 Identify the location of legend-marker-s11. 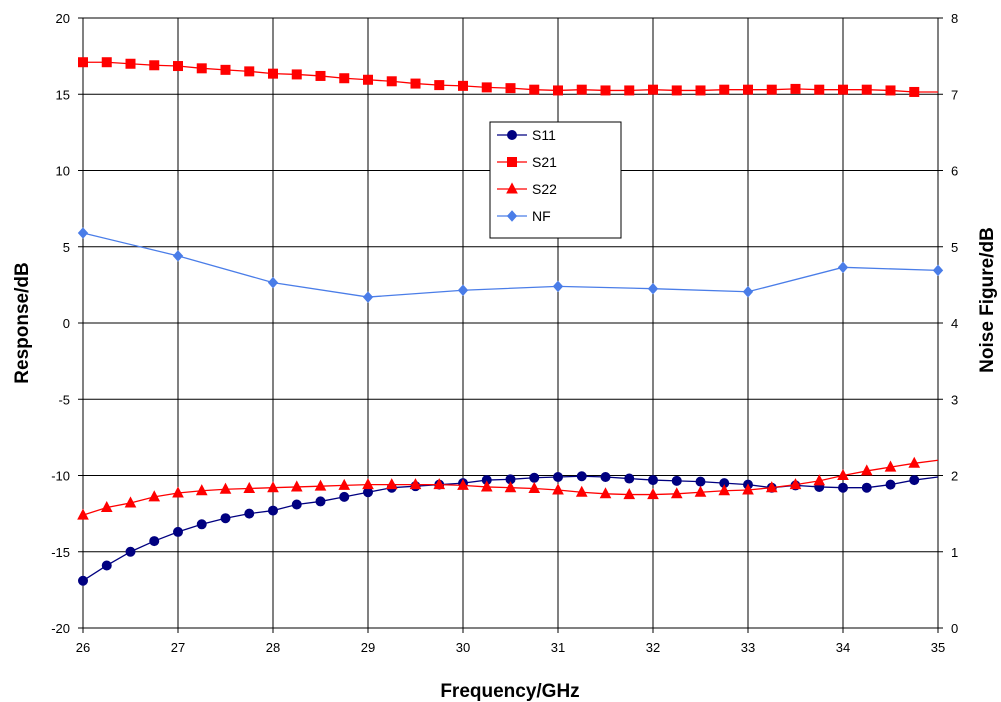
(512, 135).